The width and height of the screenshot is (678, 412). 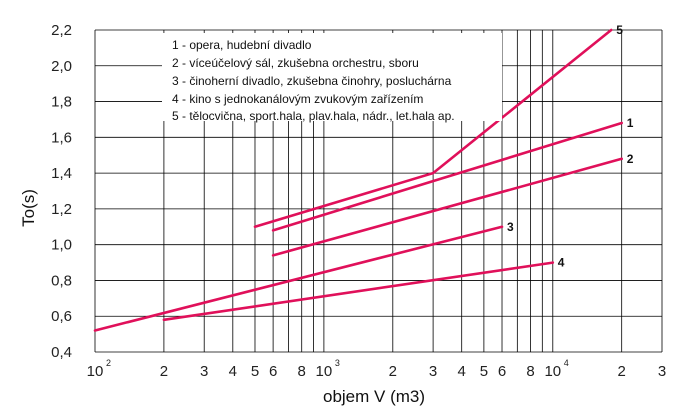 I want to click on series-labels: 1 2 3 4 5, so click(x=570, y=146).